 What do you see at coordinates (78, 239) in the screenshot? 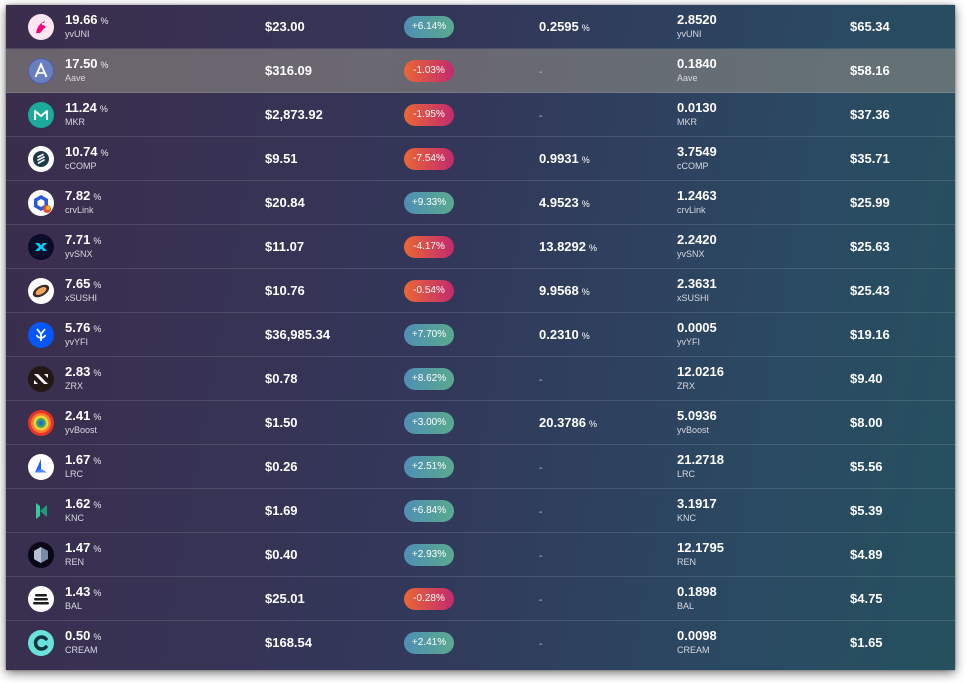
I see `allocation-value: 7.71` at bounding box center [78, 239].